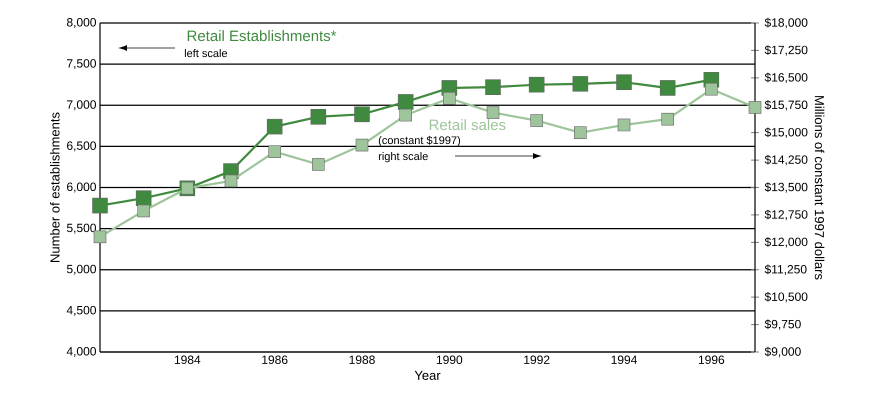  Describe the element at coordinates (81, 311) in the screenshot. I see `y-tick-label: 4,500` at that location.